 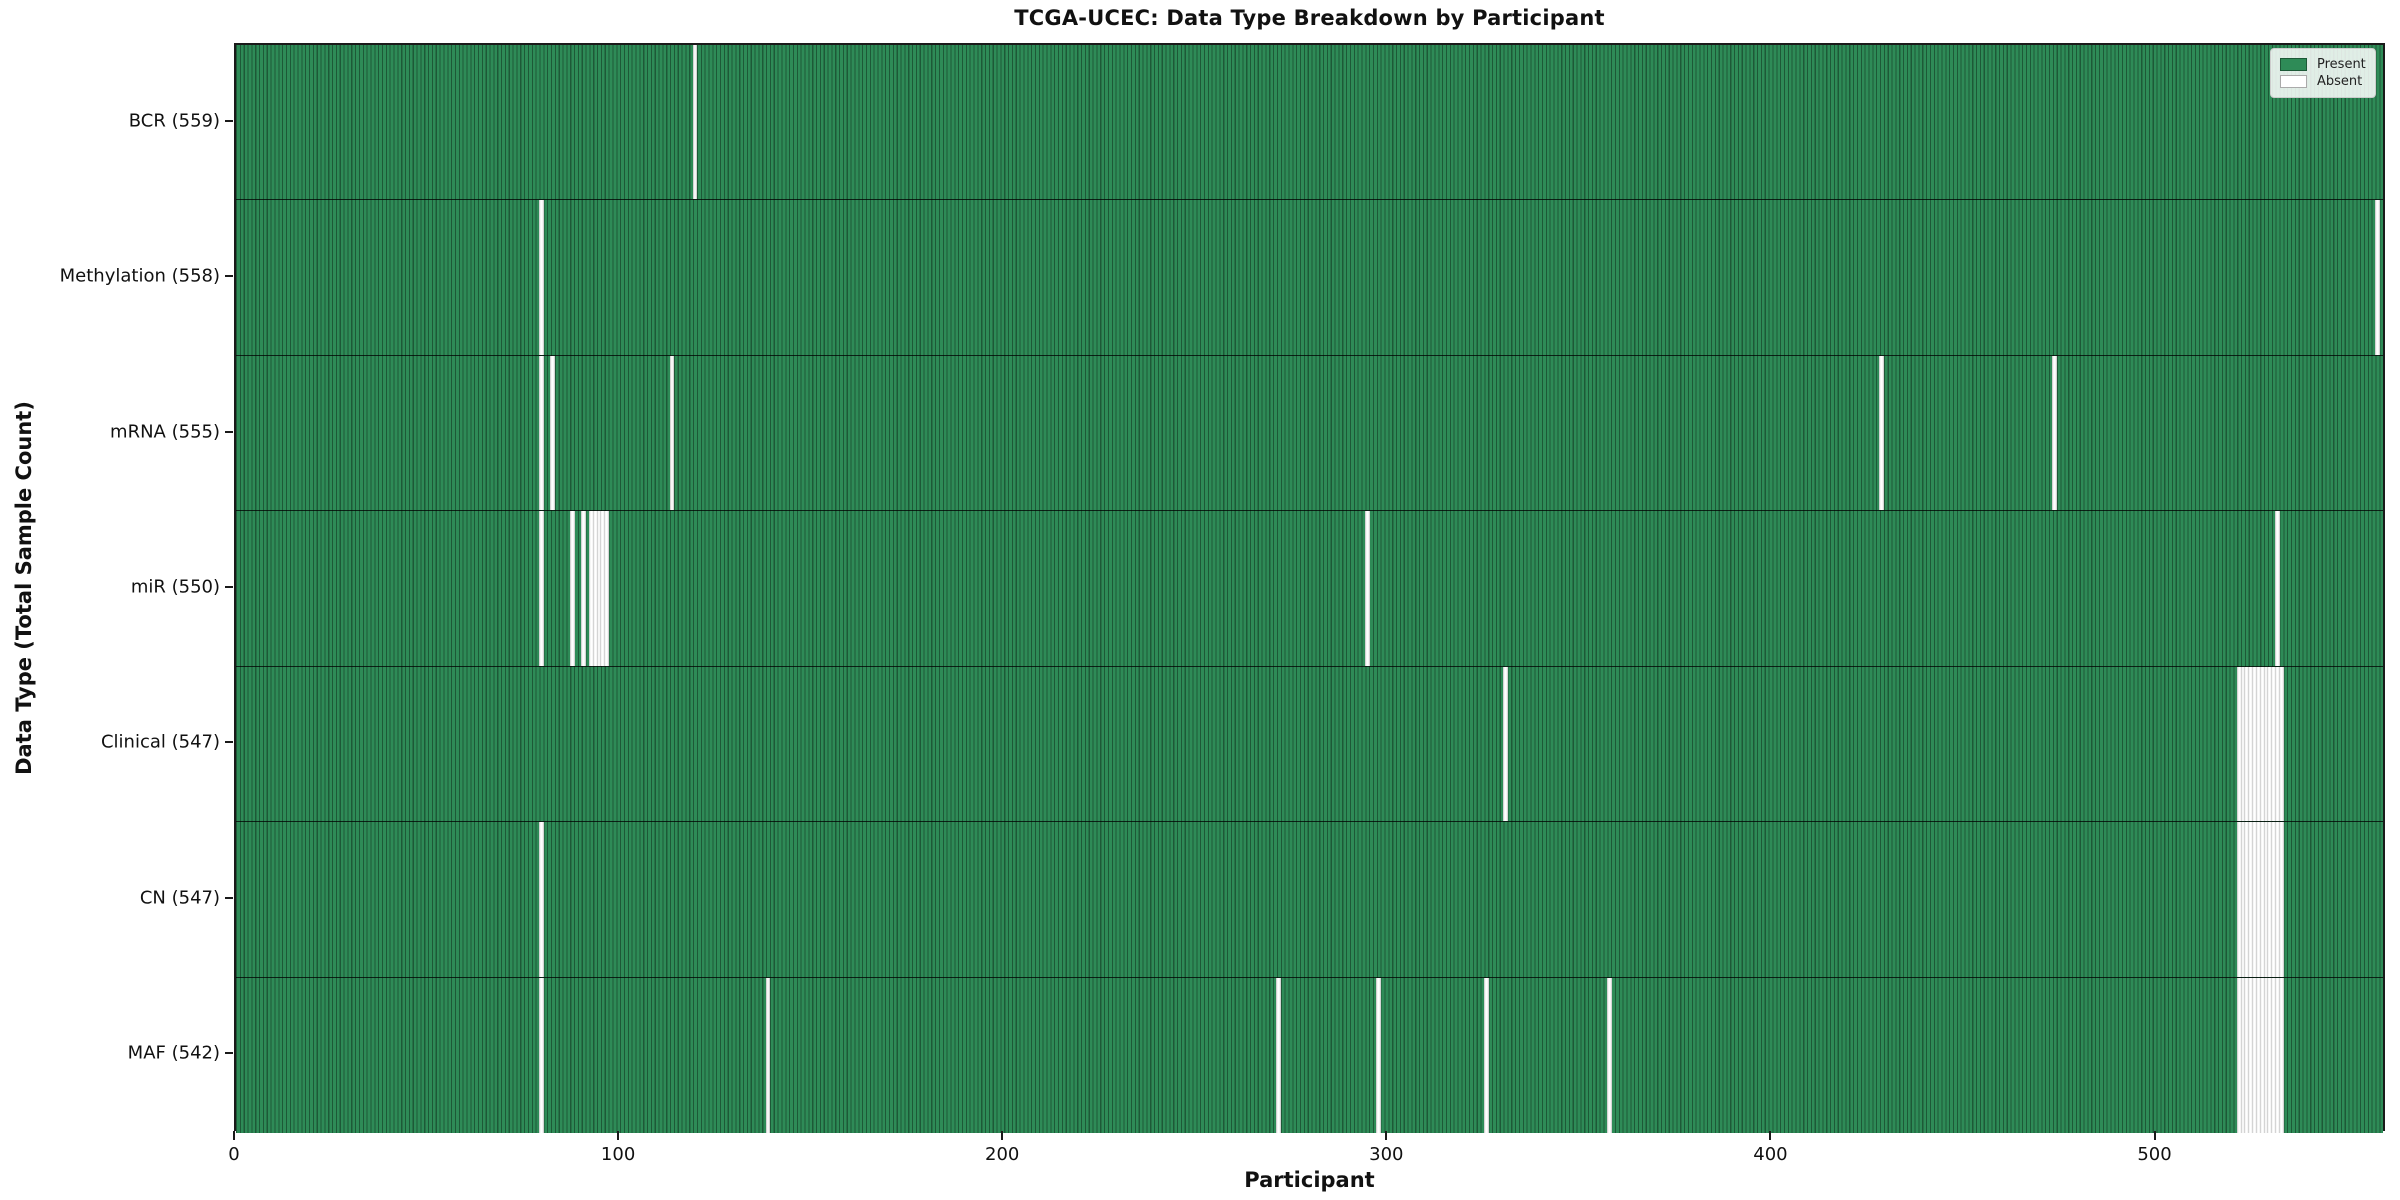 What do you see at coordinates (175, 587) in the screenshot?
I see `y-tick-label-miR: miR (550)` at bounding box center [175, 587].